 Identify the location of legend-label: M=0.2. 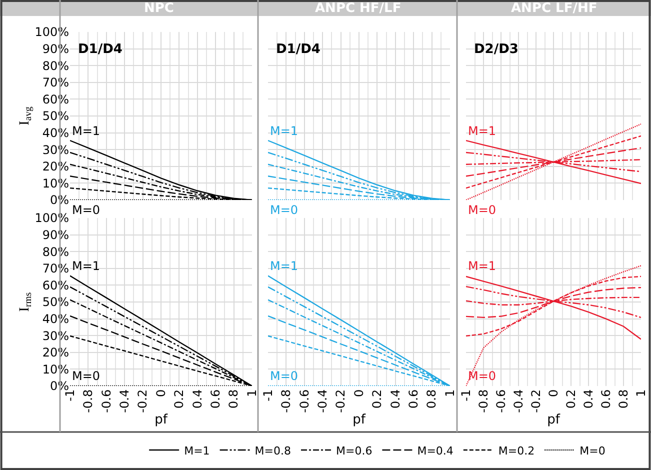
(516, 451).